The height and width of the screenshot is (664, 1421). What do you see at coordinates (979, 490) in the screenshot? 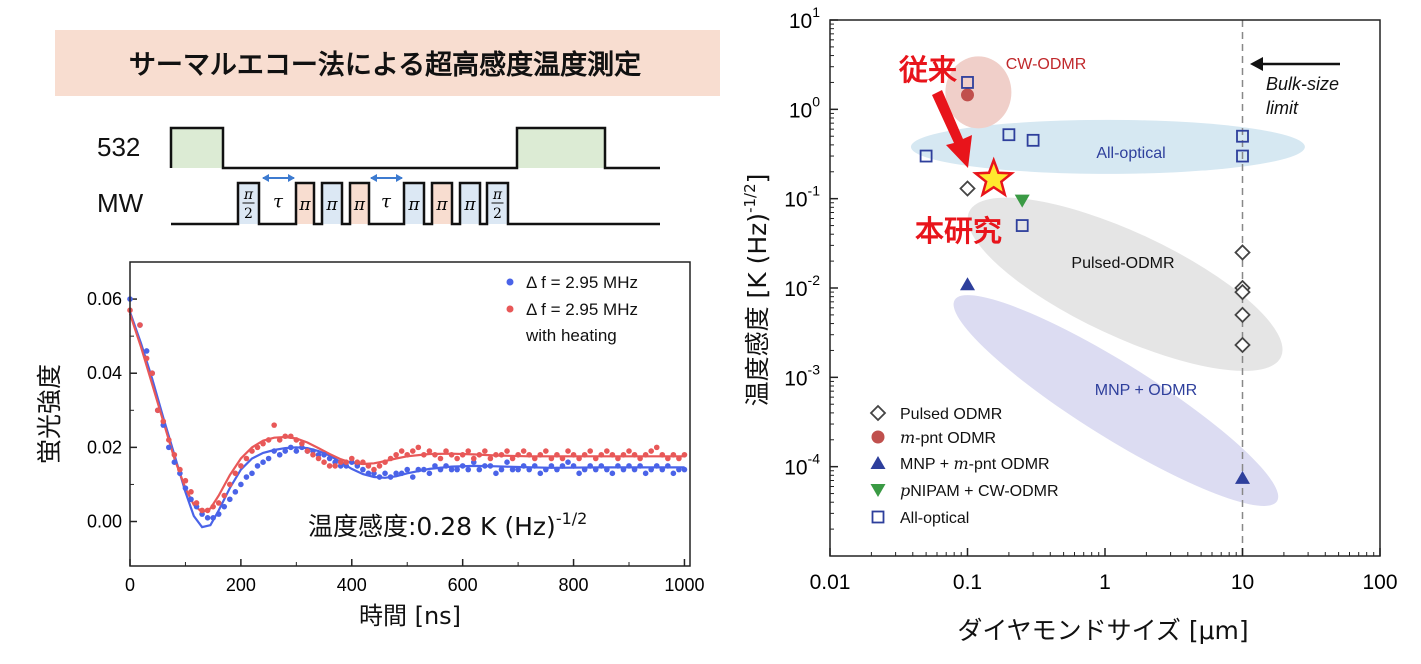
I see `legend-label: pNIPAM + CW-ODMR` at bounding box center [979, 490].